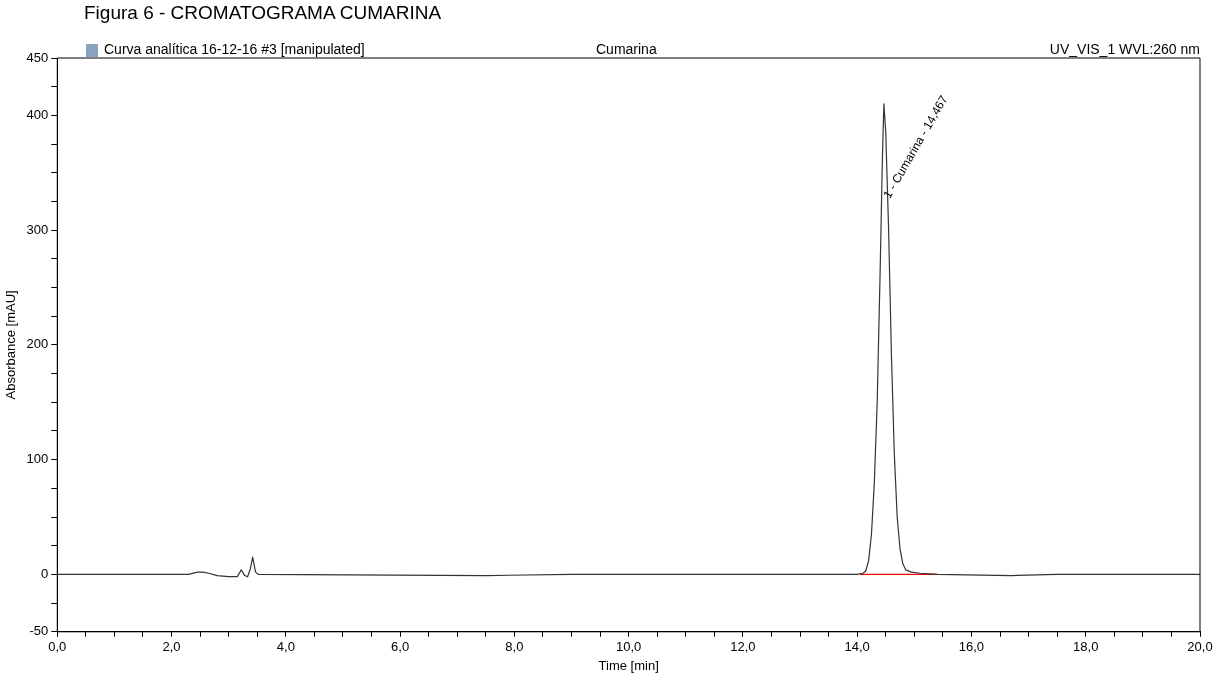  I want to click on x-tick-label: 6,0, so click(400, 647).